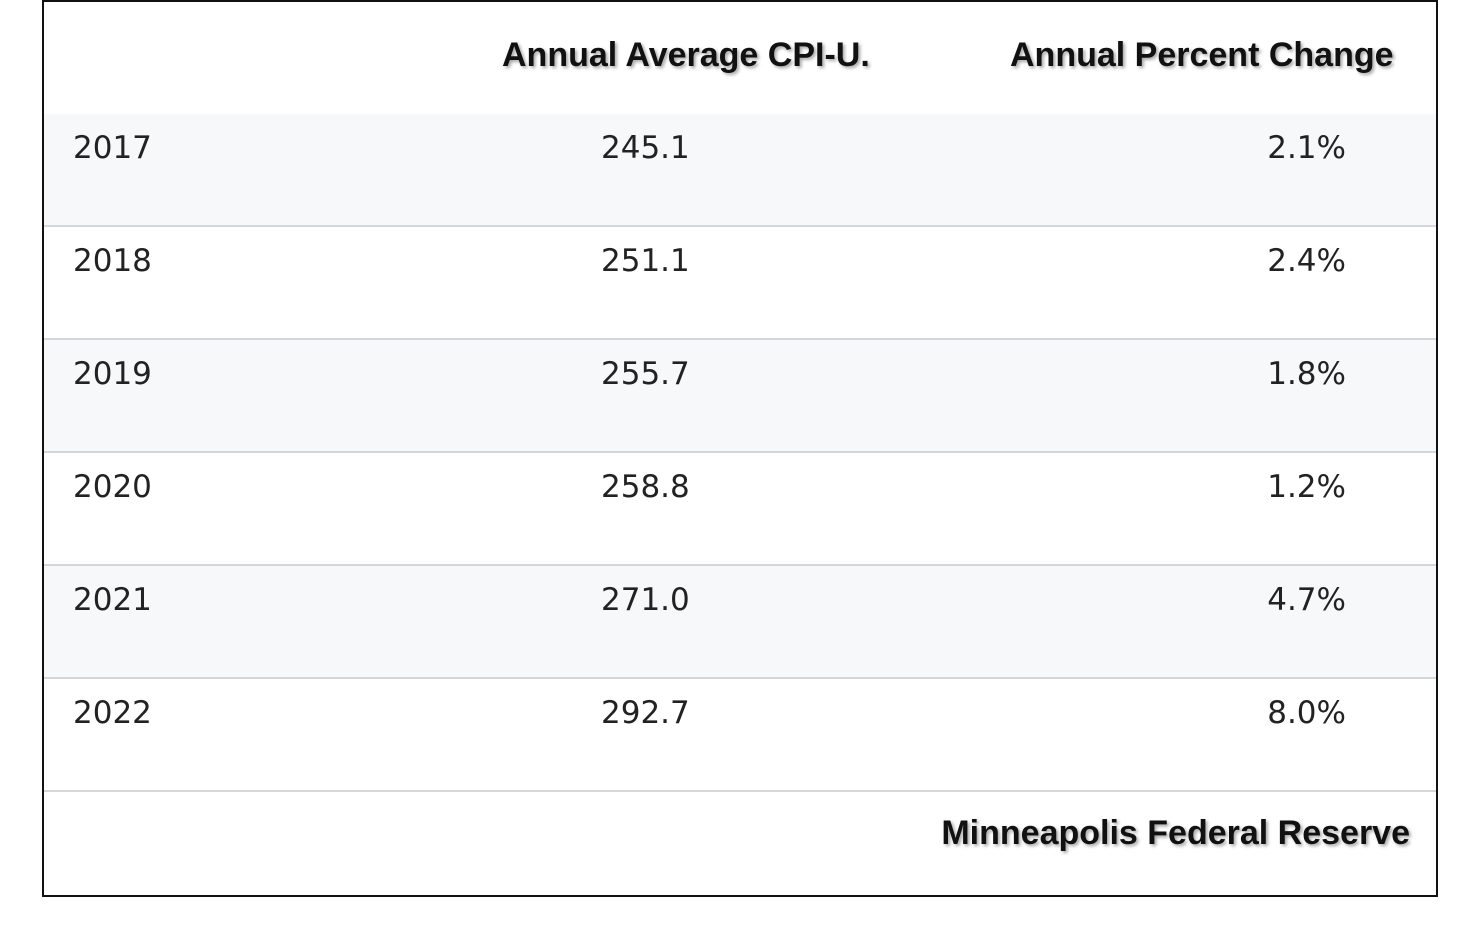  What do you see at coordinates (686, 55) in the screenshot?
I see `column-header-cpi: Annual Average CPI-U.` at bounding box center [686, 55].